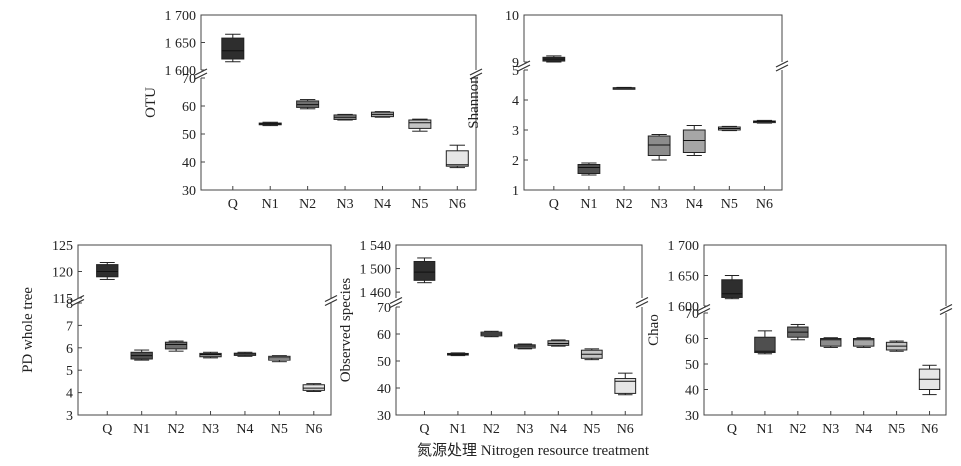 The width and height of the screenshot is (961, 466). Describe the element at coordinates (627, 110) in the screenshot. I see `panel-shannon: 9 10 1 2 3 4 5 Shannon Q N1 N2 N3 N4 N5 N6` at that location.